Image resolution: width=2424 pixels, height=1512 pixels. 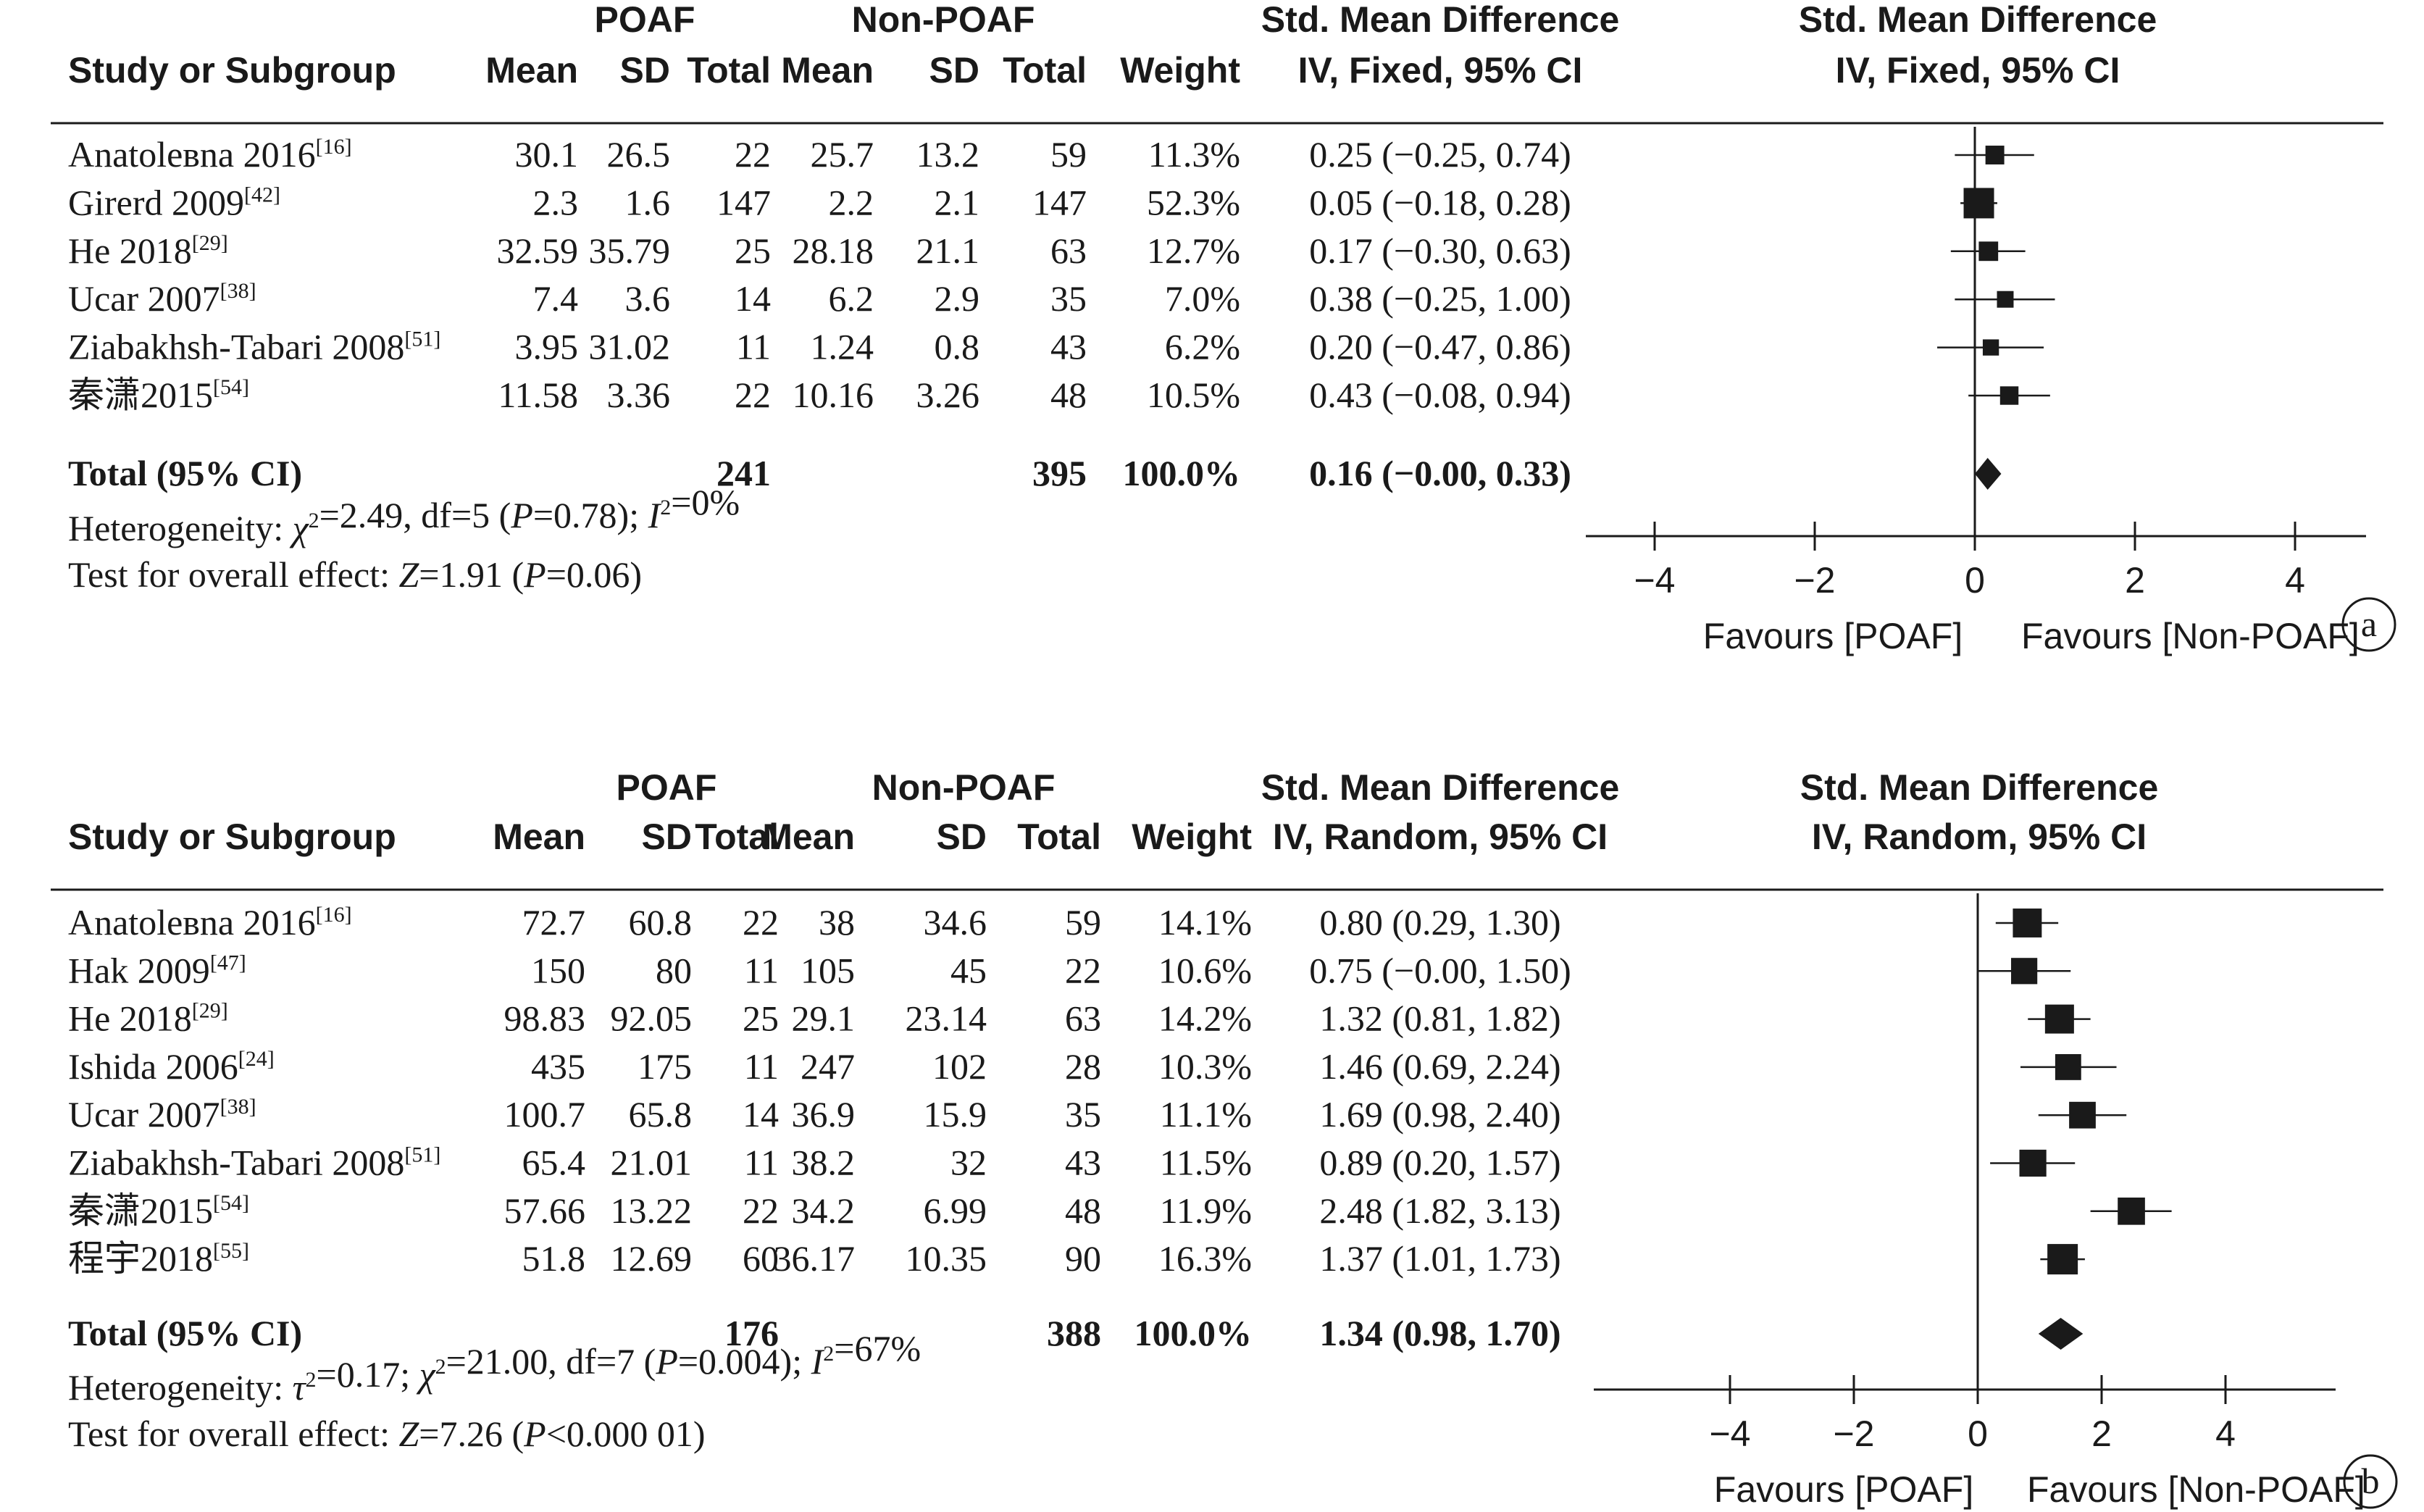 What do you see at coordinates (1439, 1018) in the screenshot?
I see `cell-ci: 1.32 (0.81, 1.82)` at bounding box center [1439, 1018].